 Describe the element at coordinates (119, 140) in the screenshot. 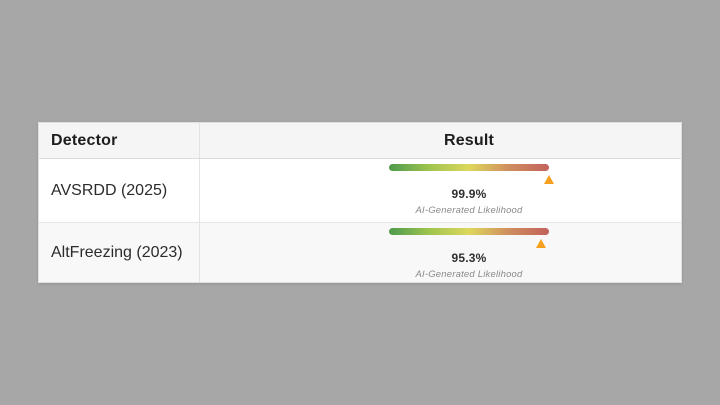

I see `column-header-detector: Detector` at that location.